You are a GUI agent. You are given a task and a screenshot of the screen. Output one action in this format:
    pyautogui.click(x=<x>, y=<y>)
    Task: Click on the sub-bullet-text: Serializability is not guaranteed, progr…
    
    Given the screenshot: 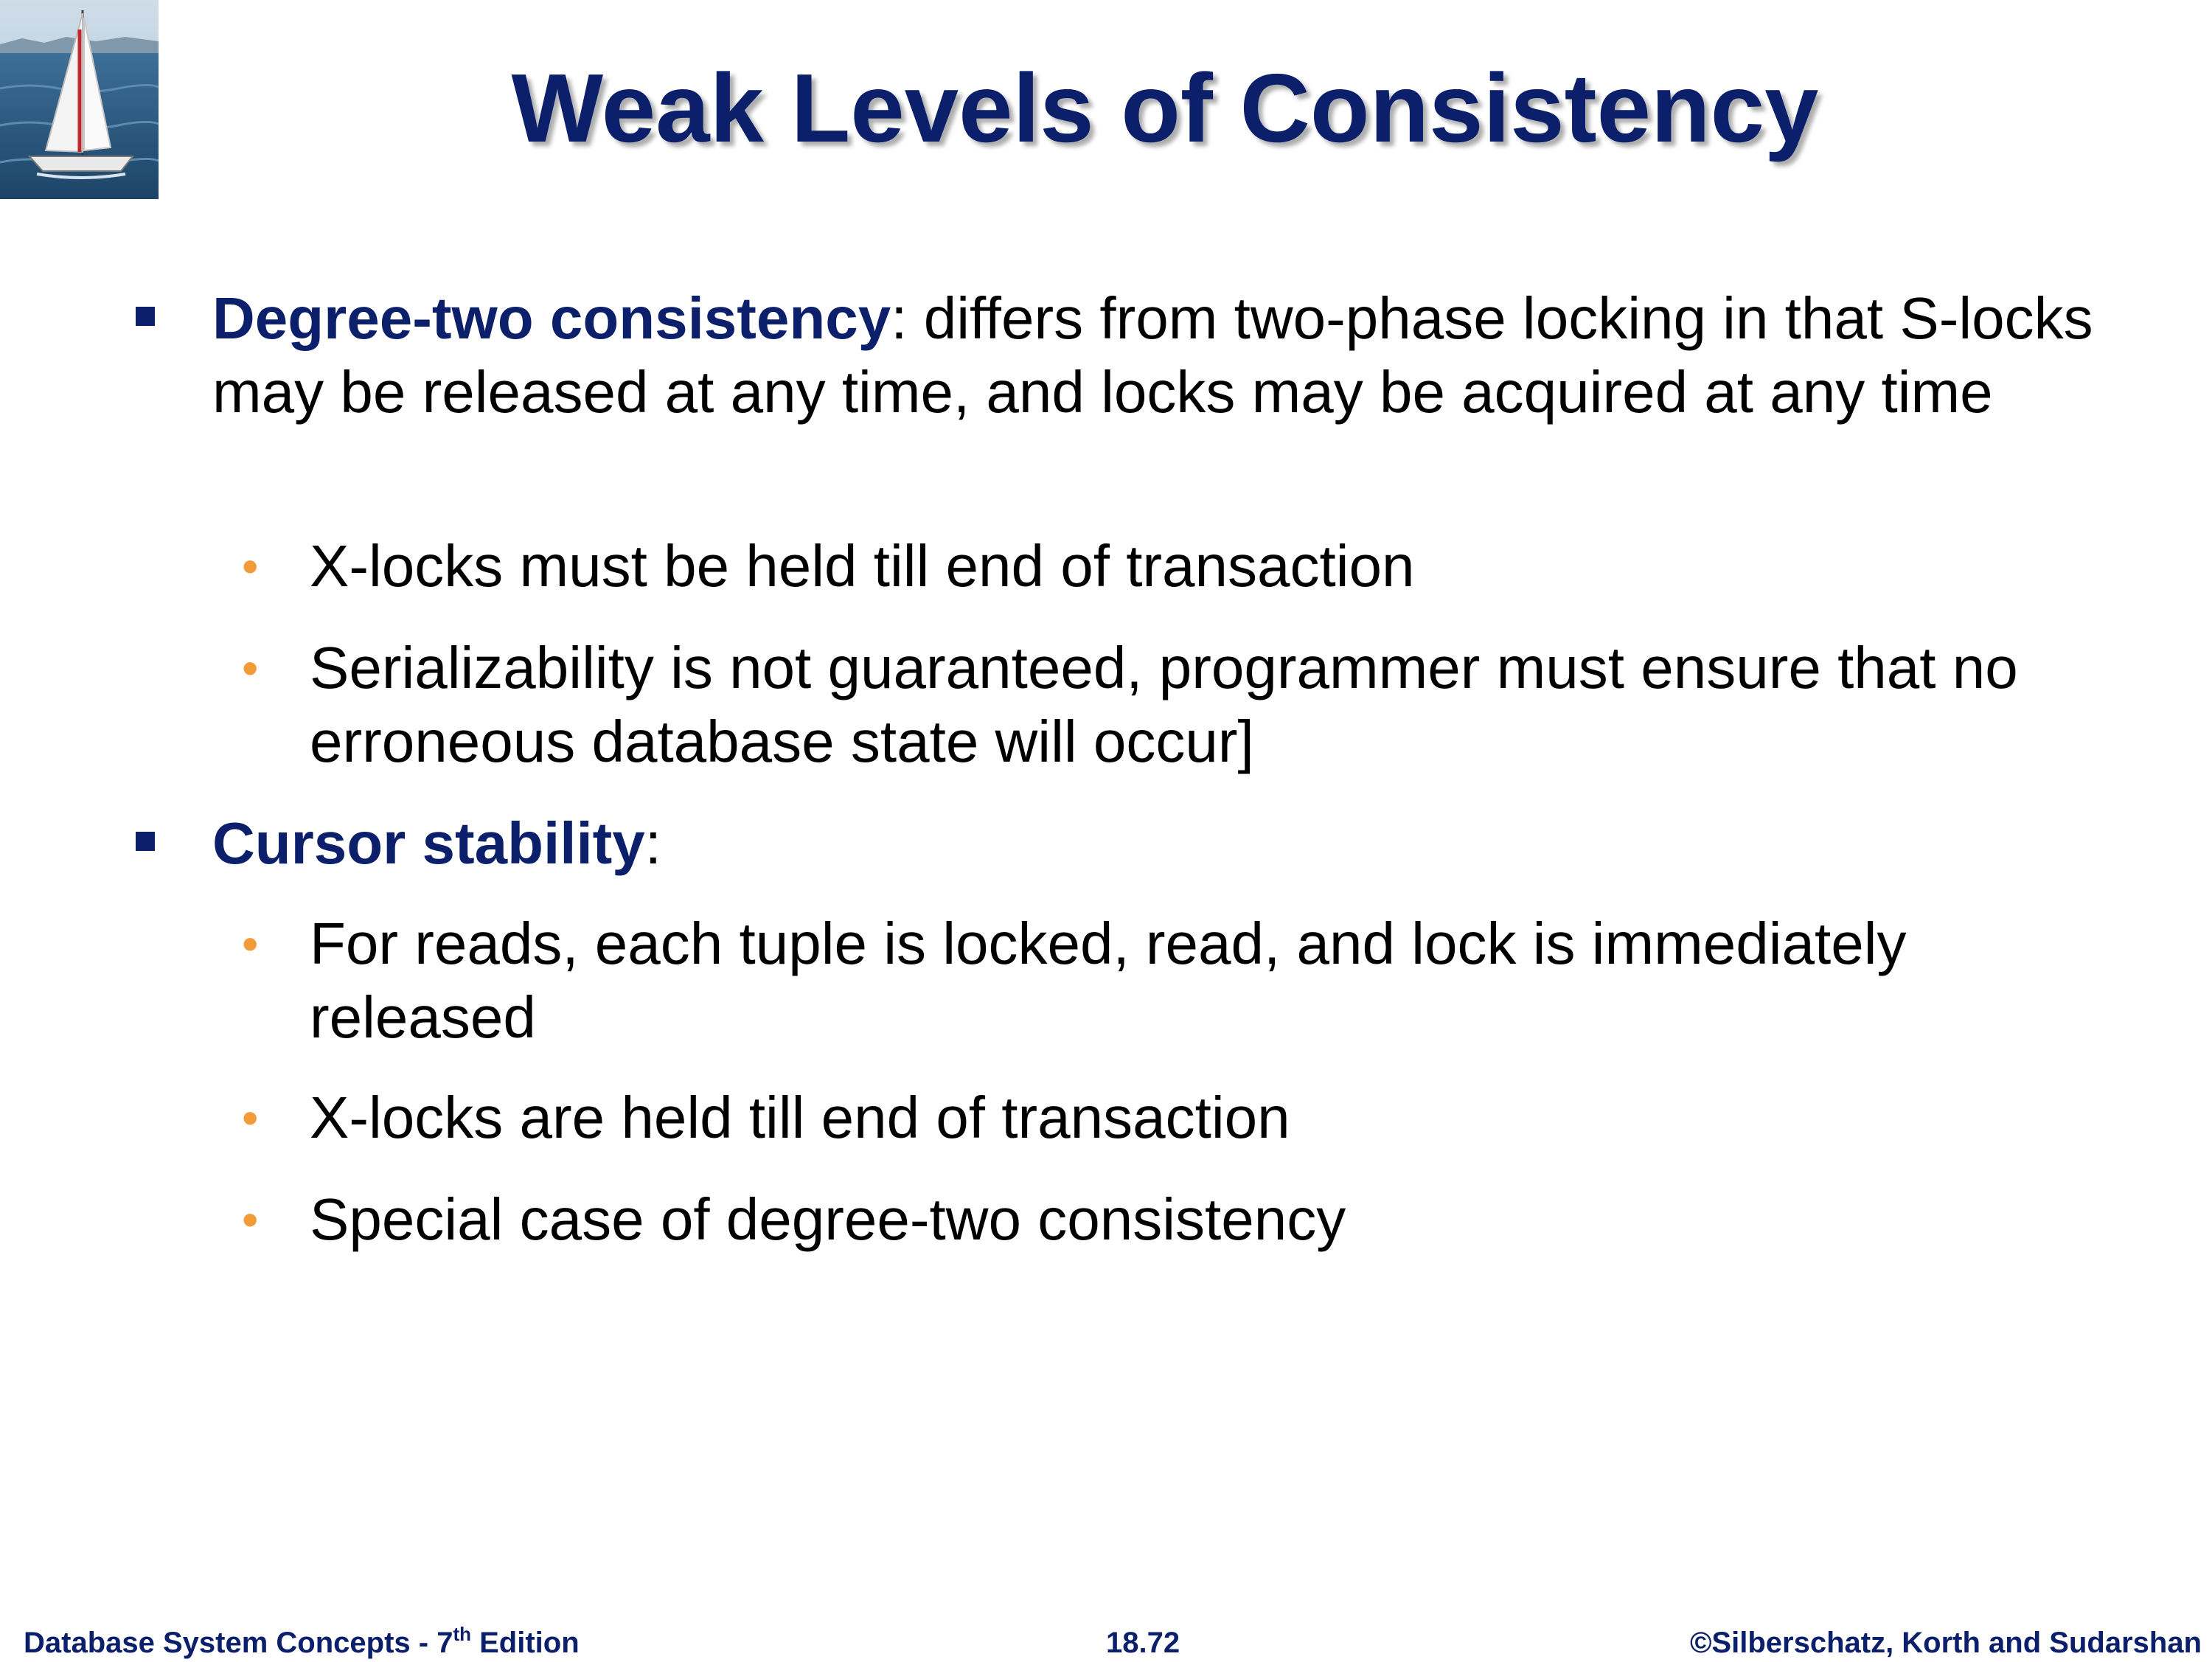 What is the action you would take?
    pyautogui.click(x=1164, y=704)
    